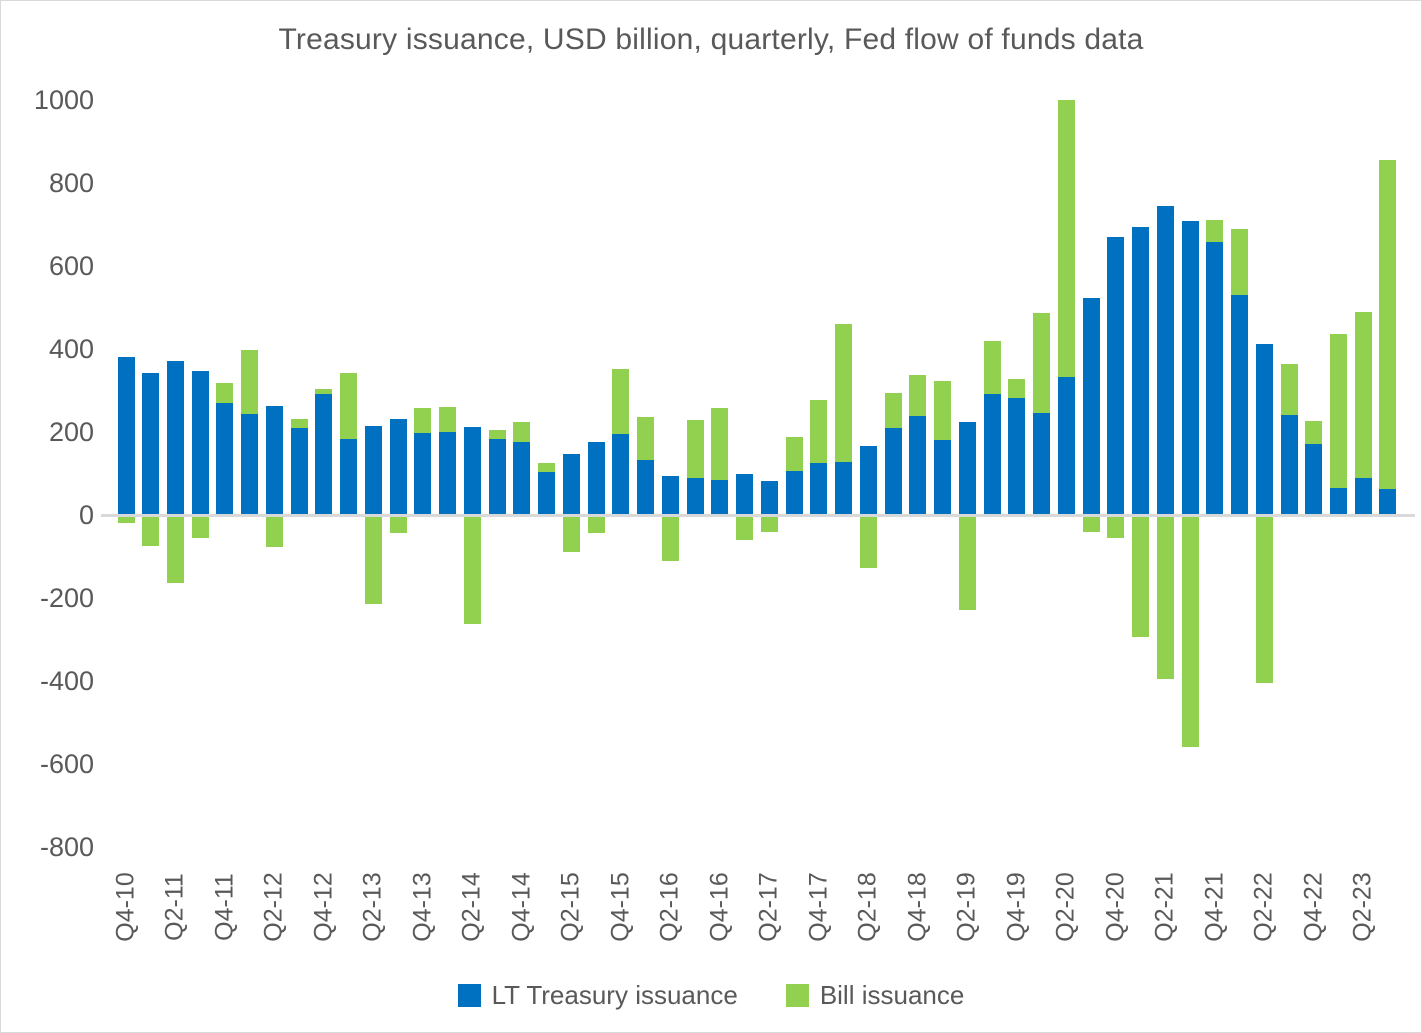 This screenshot has height=1033, width=1422. What do you see at coordinates (71, 432) in the screenshot?
I see `y-tick-label: 200` at bounding box center [71, 432].